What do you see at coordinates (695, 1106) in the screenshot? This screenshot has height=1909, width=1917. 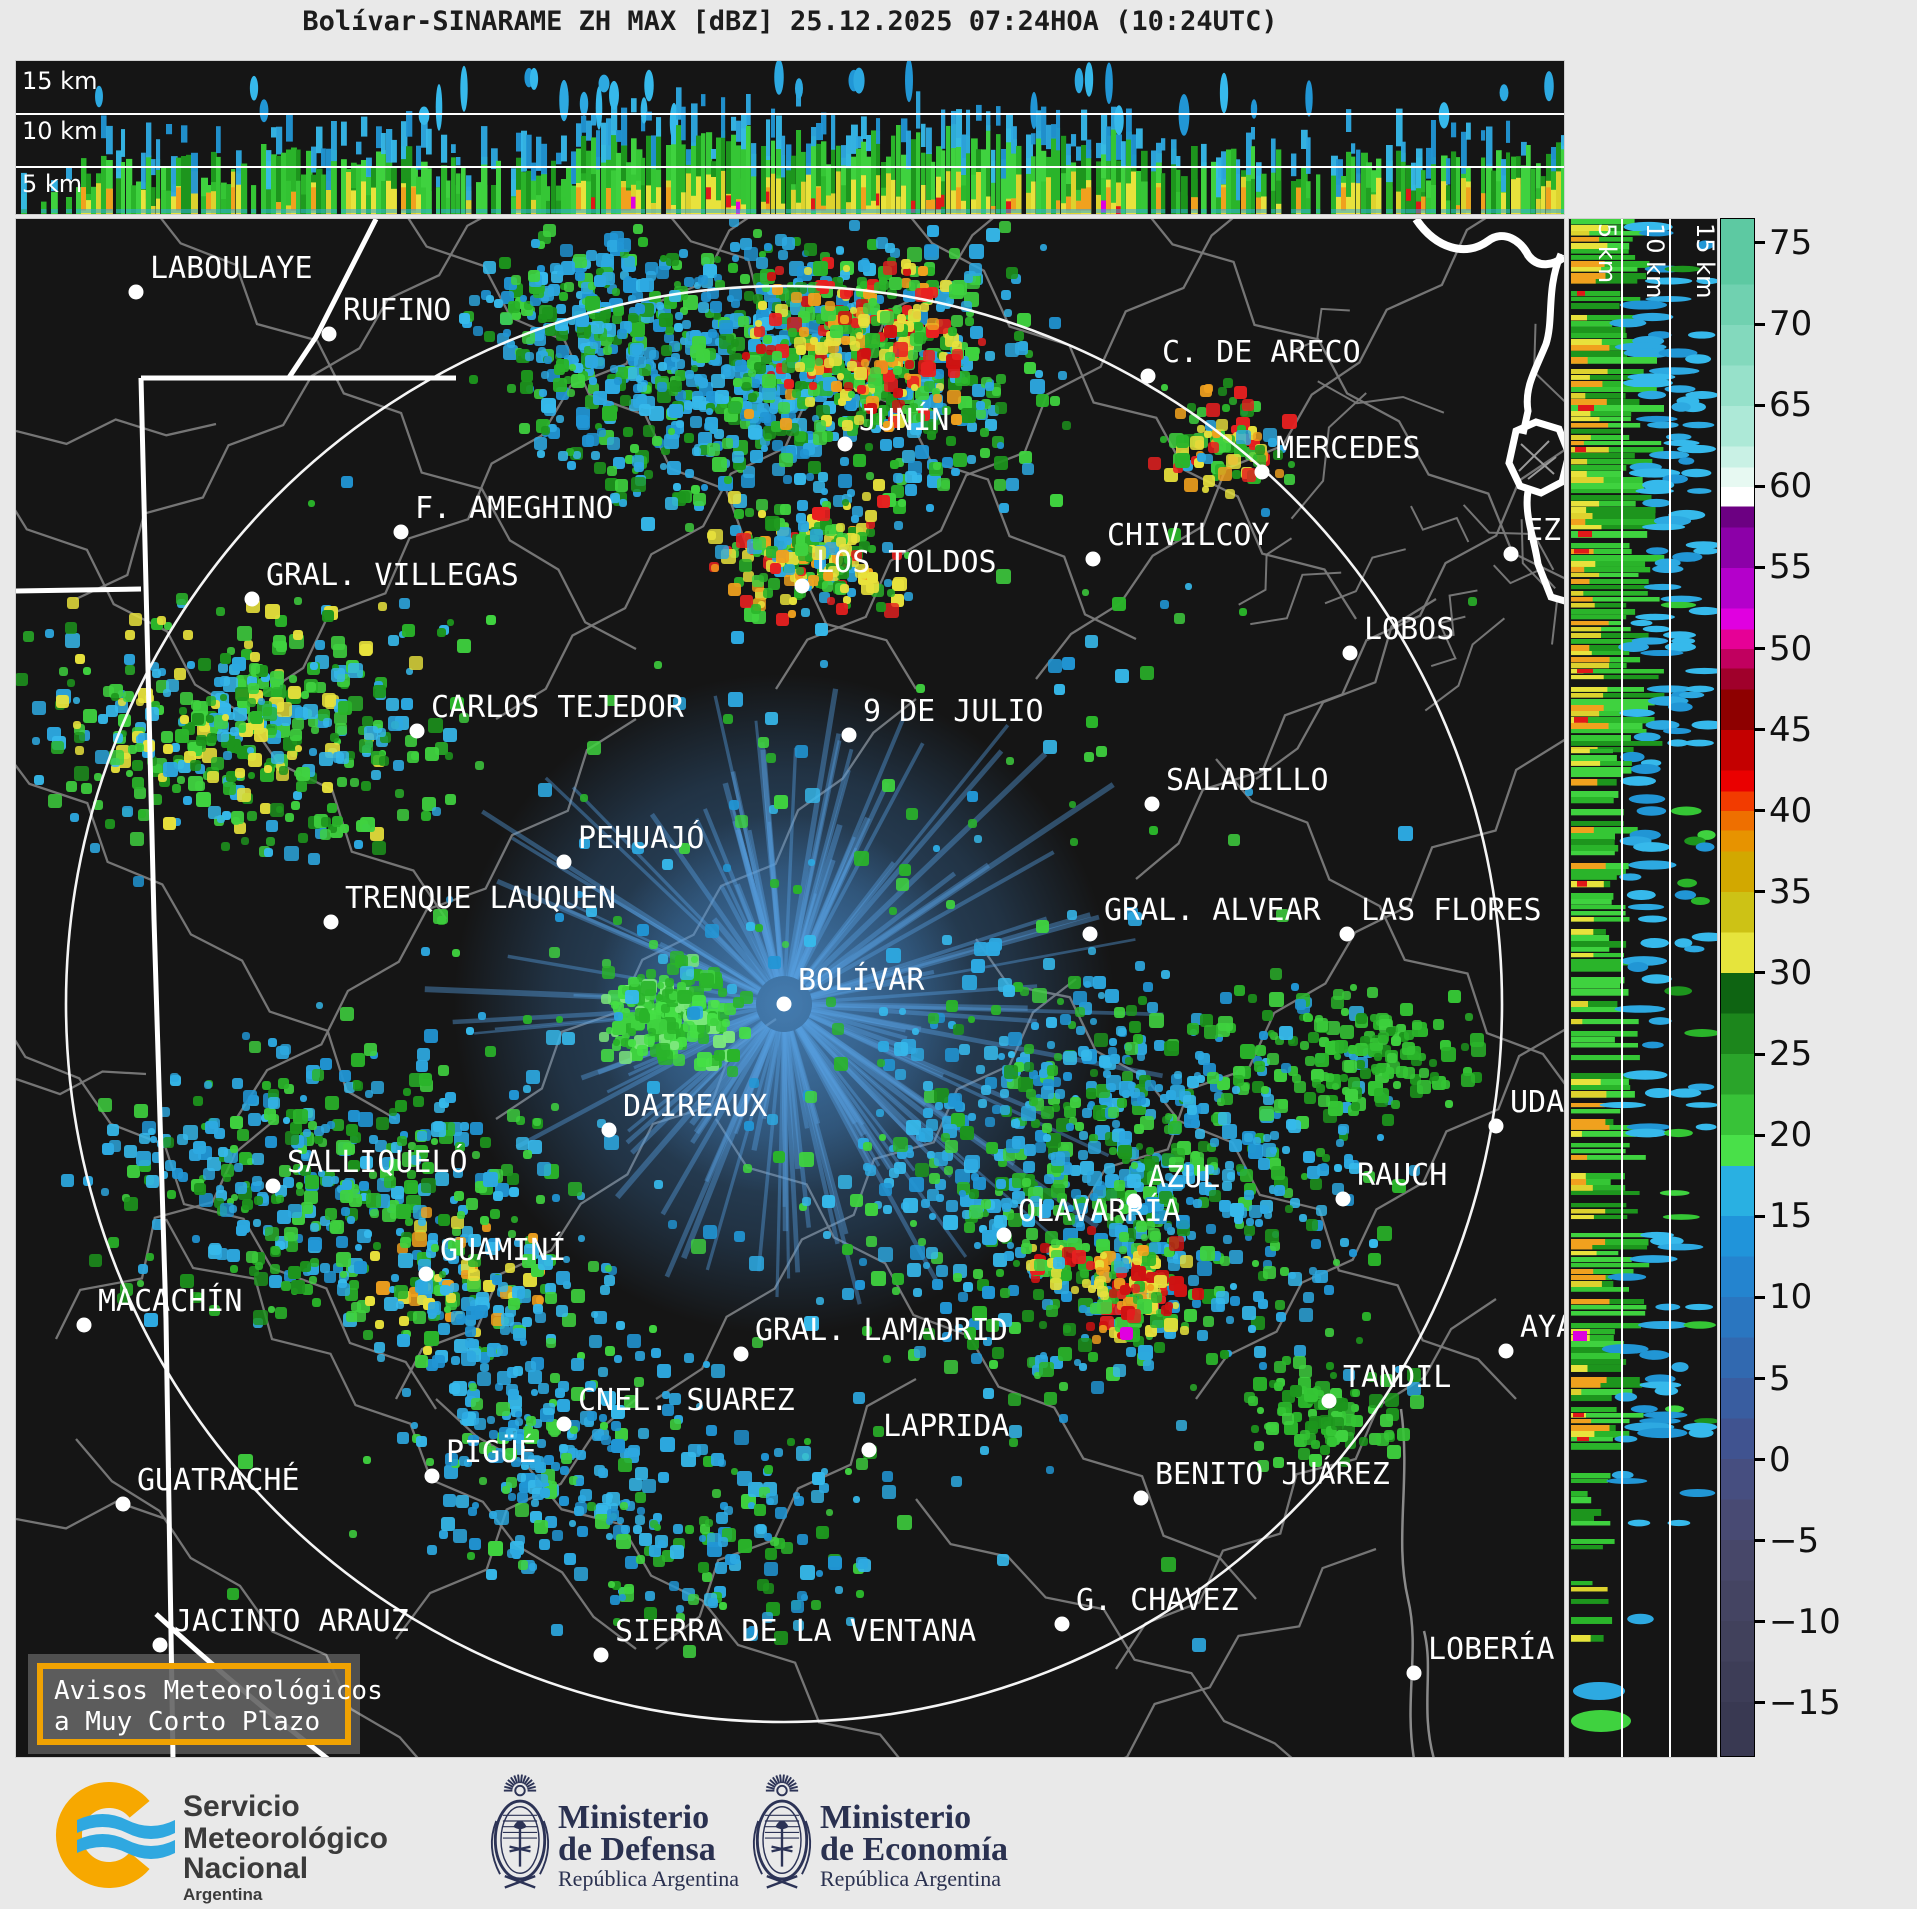 I see `city-label: DAIREAUX` at bounding box center [695, 1106].